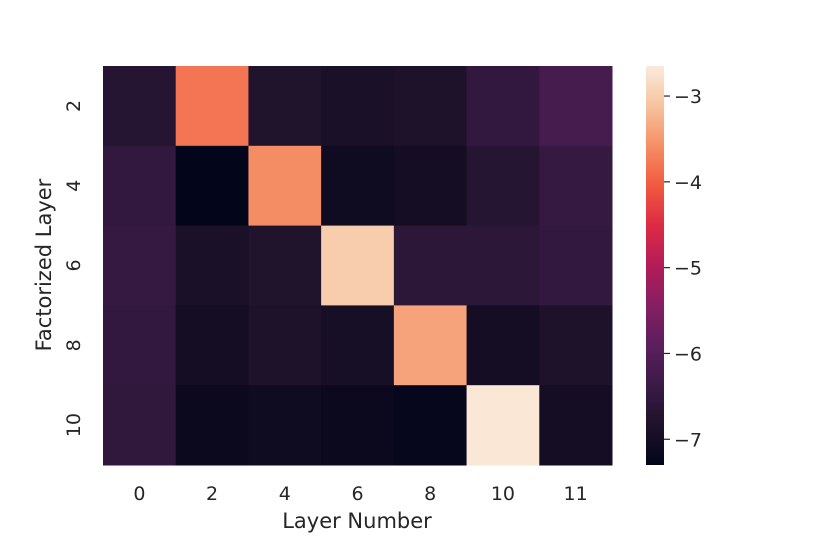 Image resolution: width=822 pixels, height=552 pixels. What do you see at coordinates (503, 425) in the screenshot?
I see `heatmap-cell-r10-c10` at bounding box center [503, 425].